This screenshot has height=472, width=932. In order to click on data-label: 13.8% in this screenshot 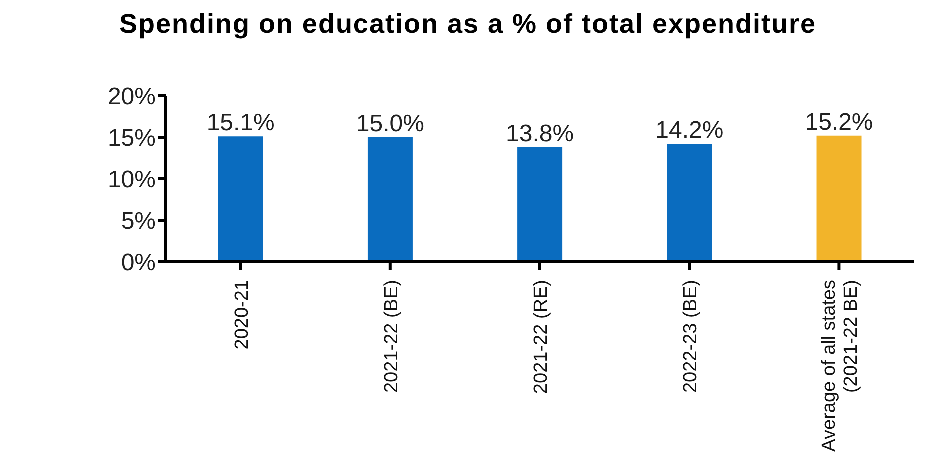, I will do `click(540, 134)`.